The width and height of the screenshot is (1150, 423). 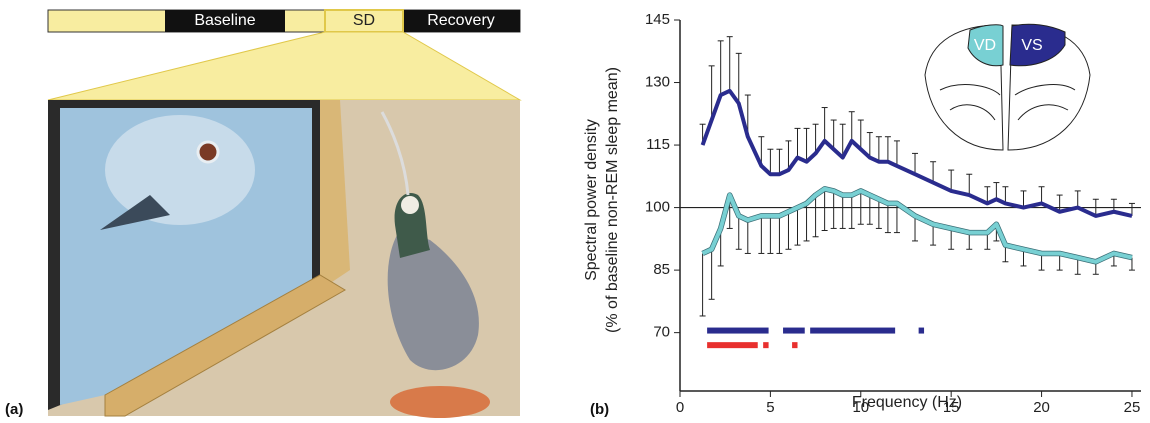 I want to click on x-tick-label: 5, so click(x=770, y=407).